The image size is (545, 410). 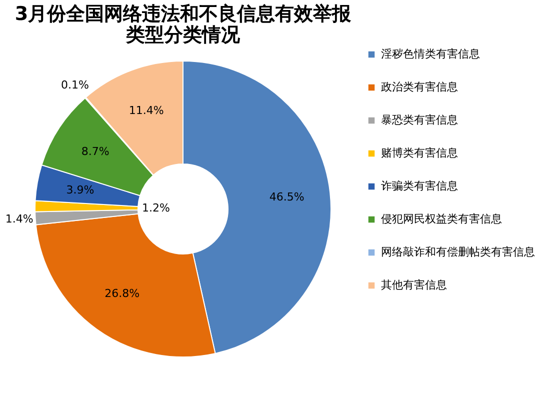 What do you see at coordinates (441, 219) in the screenshot?
I see `legend-label: 侵犯网民权益类有害信息` at bounding box center [441, 219].